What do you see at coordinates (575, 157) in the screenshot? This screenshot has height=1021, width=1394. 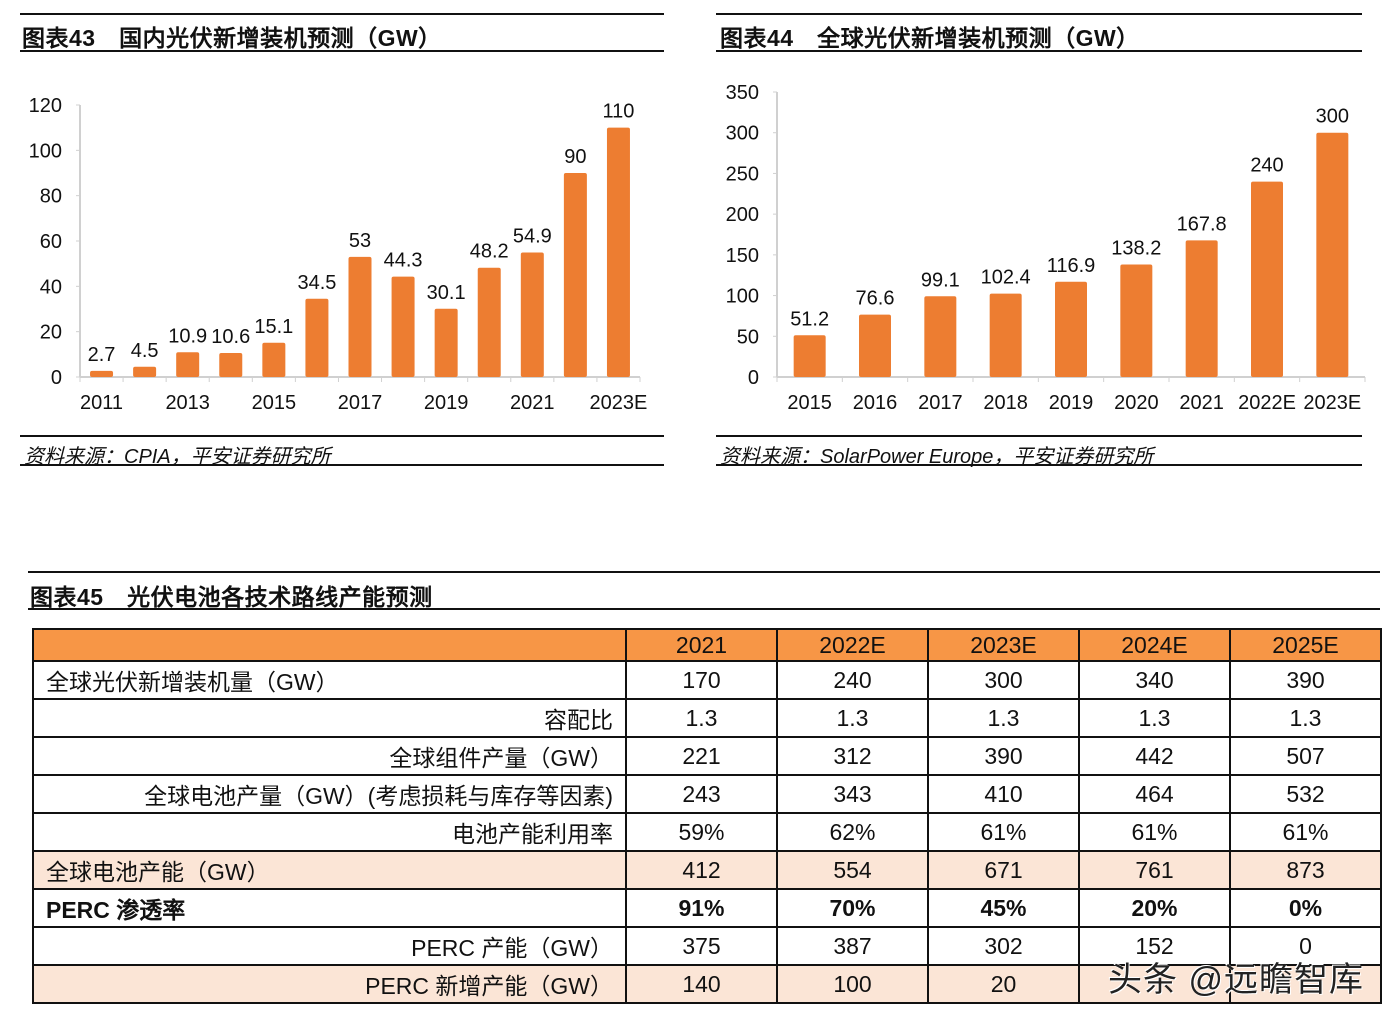 I see `data-label: 90` at bounding box center [575, 157].